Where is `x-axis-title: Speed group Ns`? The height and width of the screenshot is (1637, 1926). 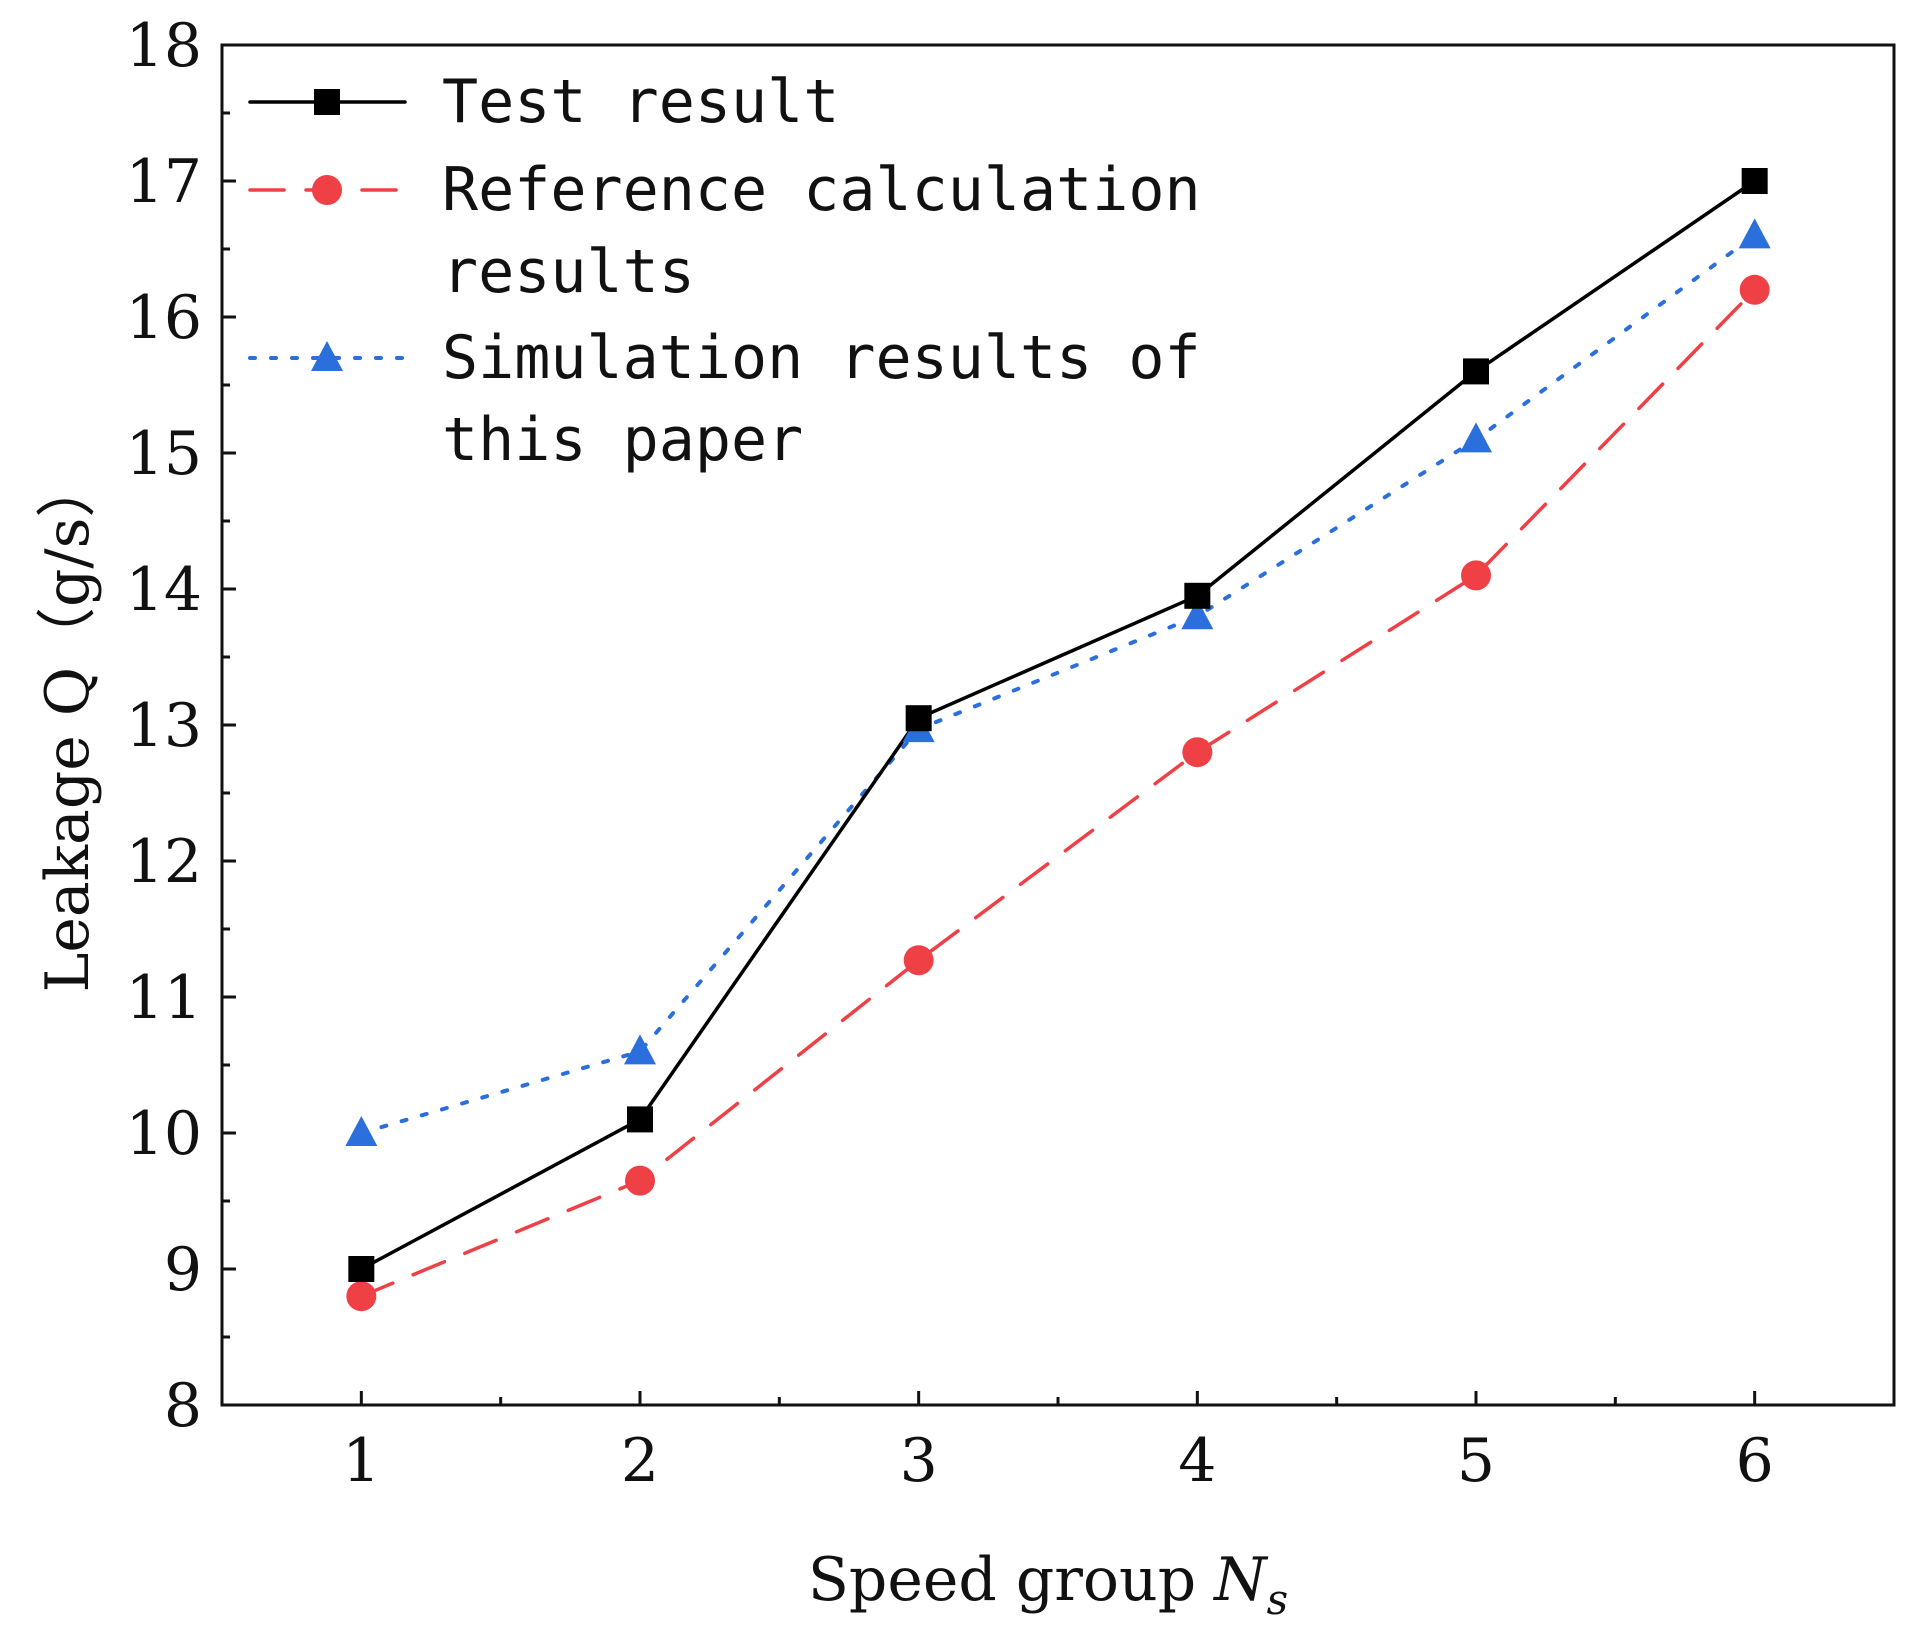
x-axis-title: Speed group Ns is located at coordinates (1048, 1584).